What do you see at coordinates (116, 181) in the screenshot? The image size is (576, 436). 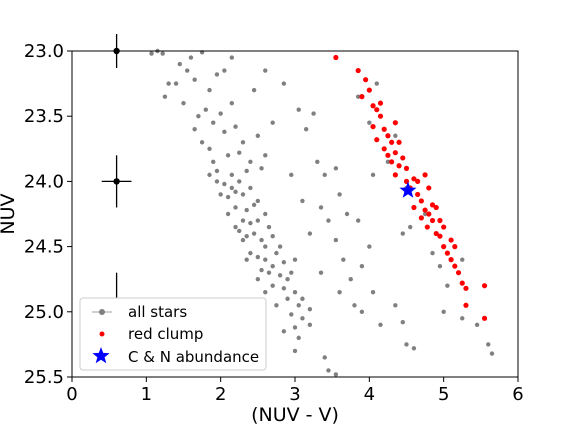 I see `error-bar-point` at bounding box center [116, 181].